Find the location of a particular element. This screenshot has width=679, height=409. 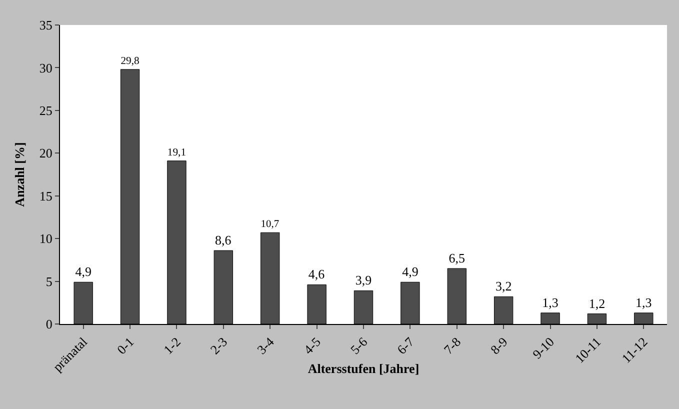

data-label: 19,1 is located at coordinates (176, 152).